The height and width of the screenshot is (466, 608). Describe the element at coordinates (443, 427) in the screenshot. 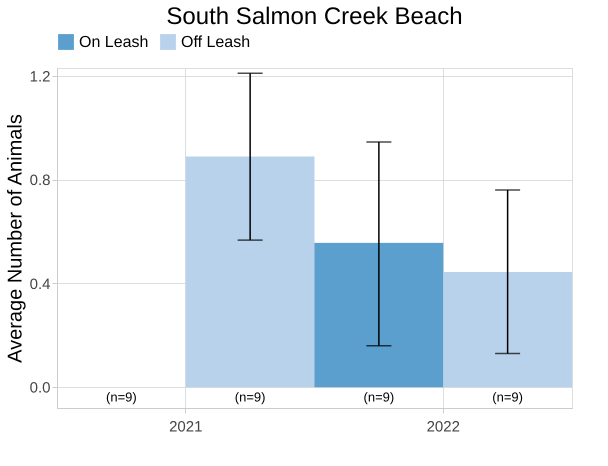

I see `x-tick-label: 2022` at that location.